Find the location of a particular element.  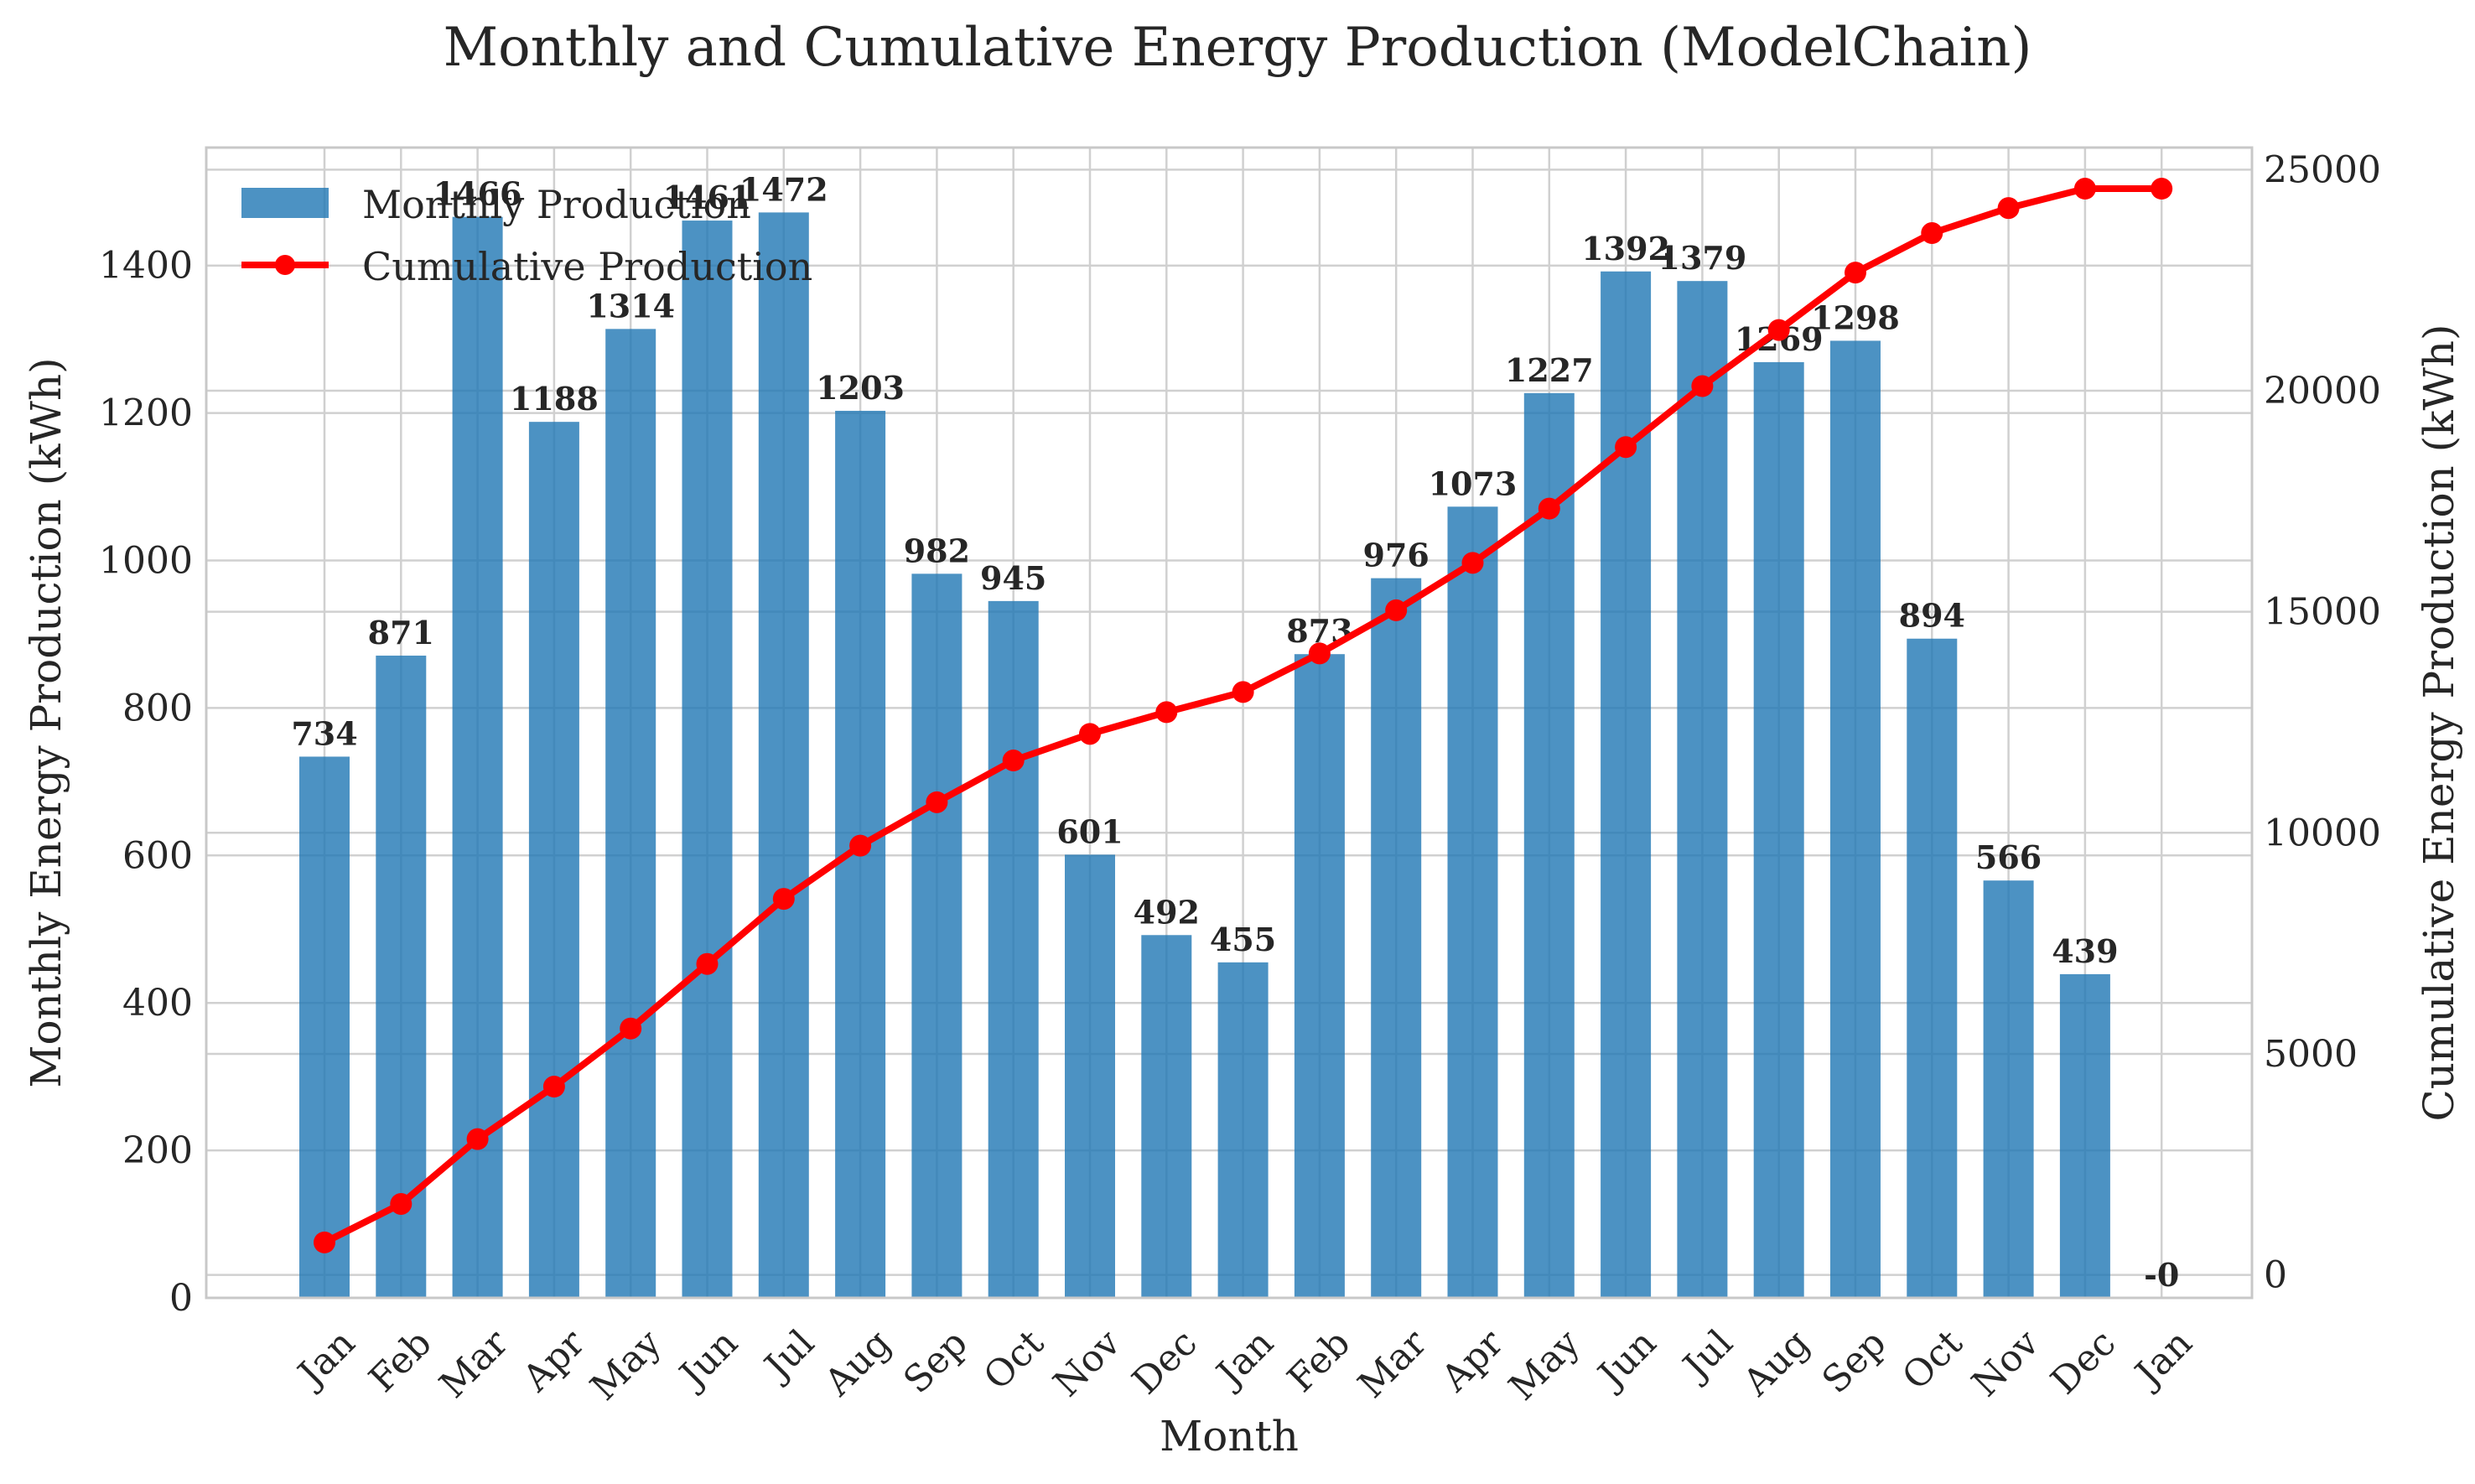

bar-value-label: 1073 is located at coordinates (1473, 483).